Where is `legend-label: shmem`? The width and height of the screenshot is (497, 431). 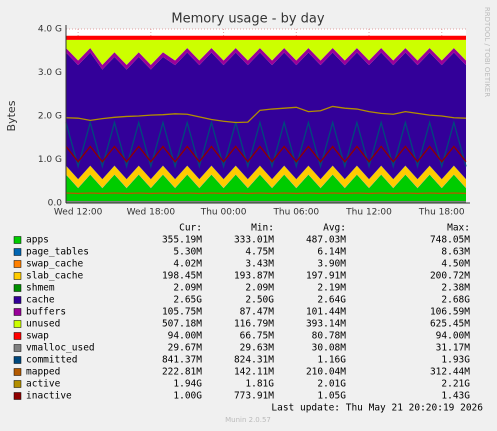
legend-label: shmem is located at coordinates (40, 288).